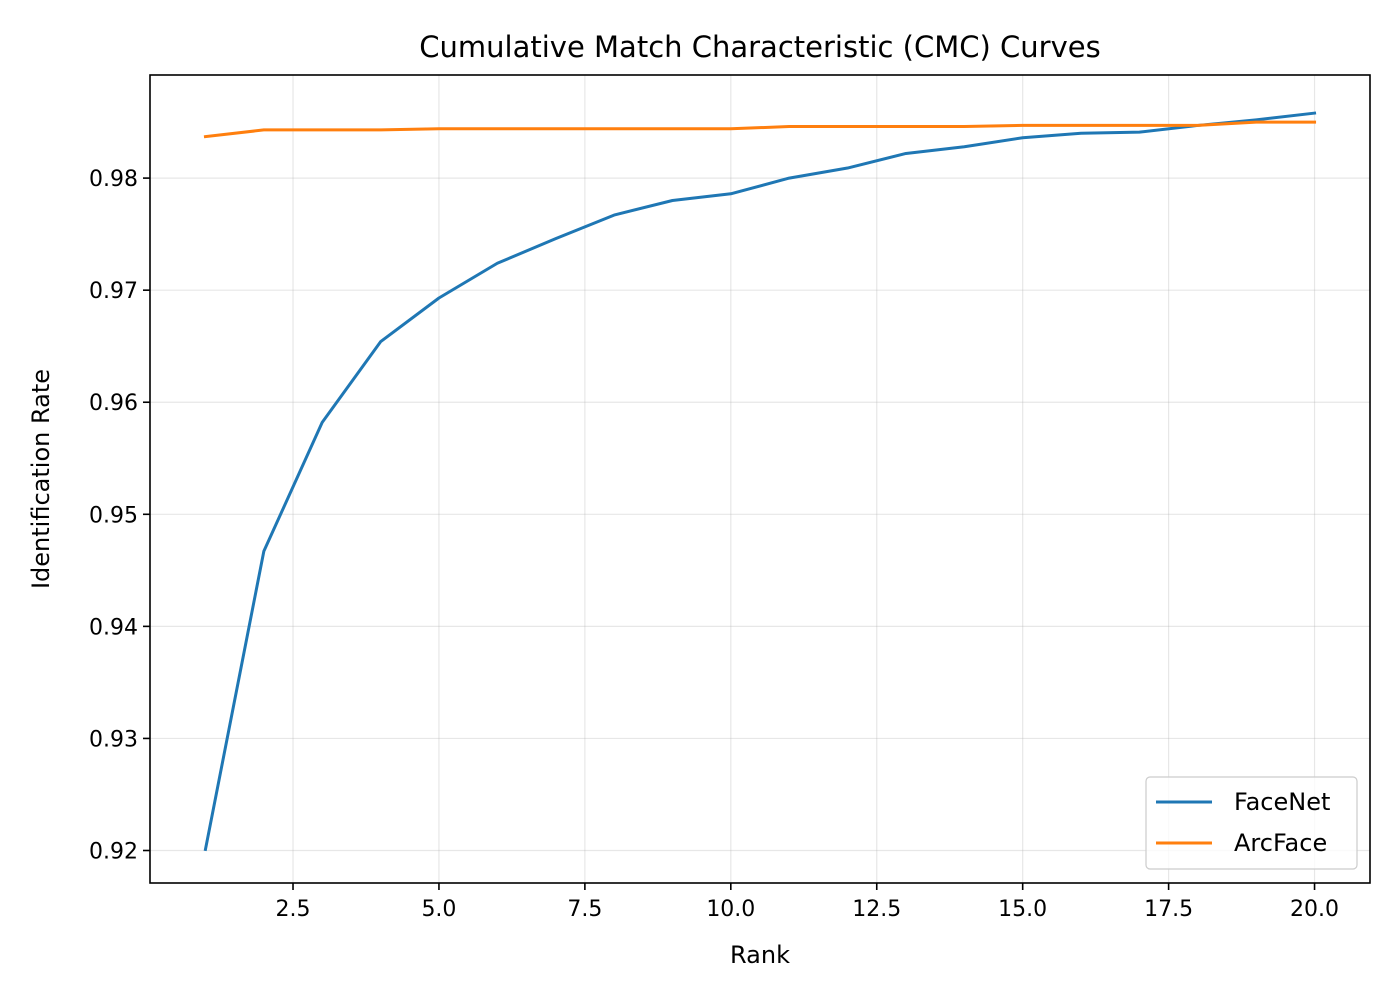 The height and width of the screenshot is (1000, 1400). I want to click on y-axis: 0.92 0.93 0.94 0.95 0.96 0.97 0.98, so click(119, 516).